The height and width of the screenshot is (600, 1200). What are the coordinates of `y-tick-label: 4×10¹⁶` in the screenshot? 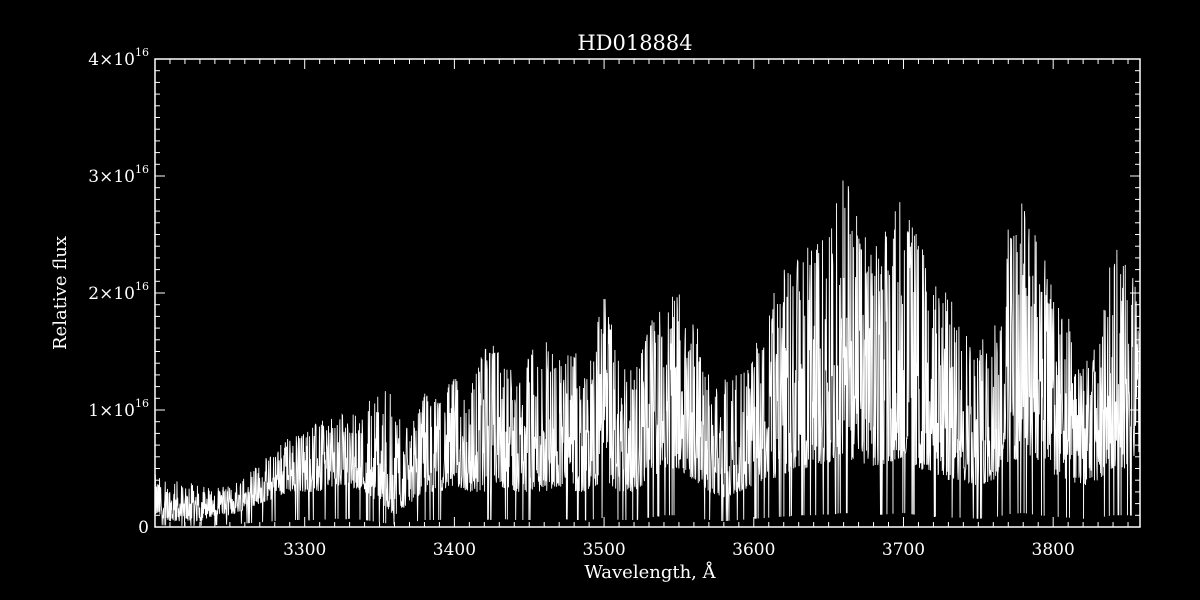 It's located at (118, 58).